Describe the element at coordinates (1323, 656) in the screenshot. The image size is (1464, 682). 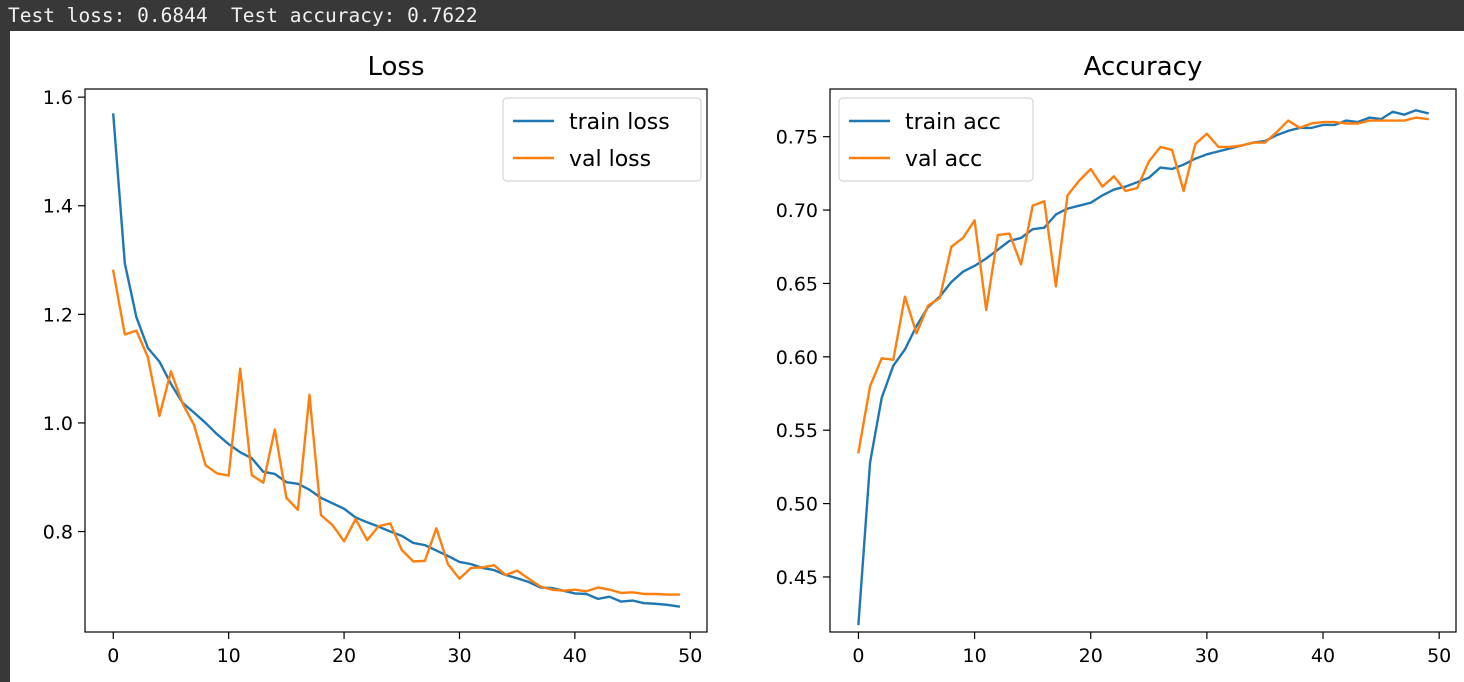
I see `accuracy-x-tick-label: 40` at that location.